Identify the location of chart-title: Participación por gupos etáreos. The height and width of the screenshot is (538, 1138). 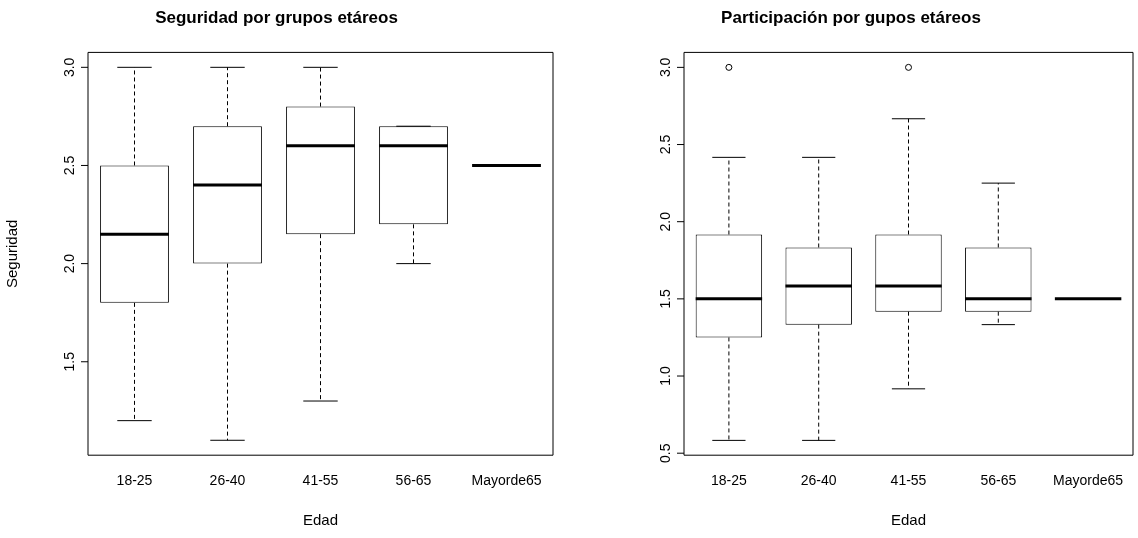
(851, 17).